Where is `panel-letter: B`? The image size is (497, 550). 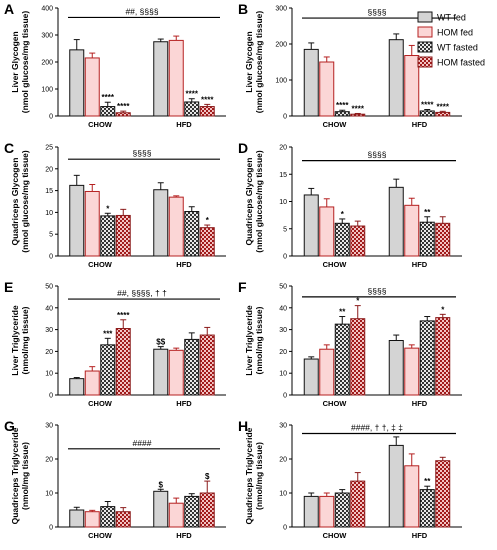
panel-letter: B is located at coordinates (243, 9).